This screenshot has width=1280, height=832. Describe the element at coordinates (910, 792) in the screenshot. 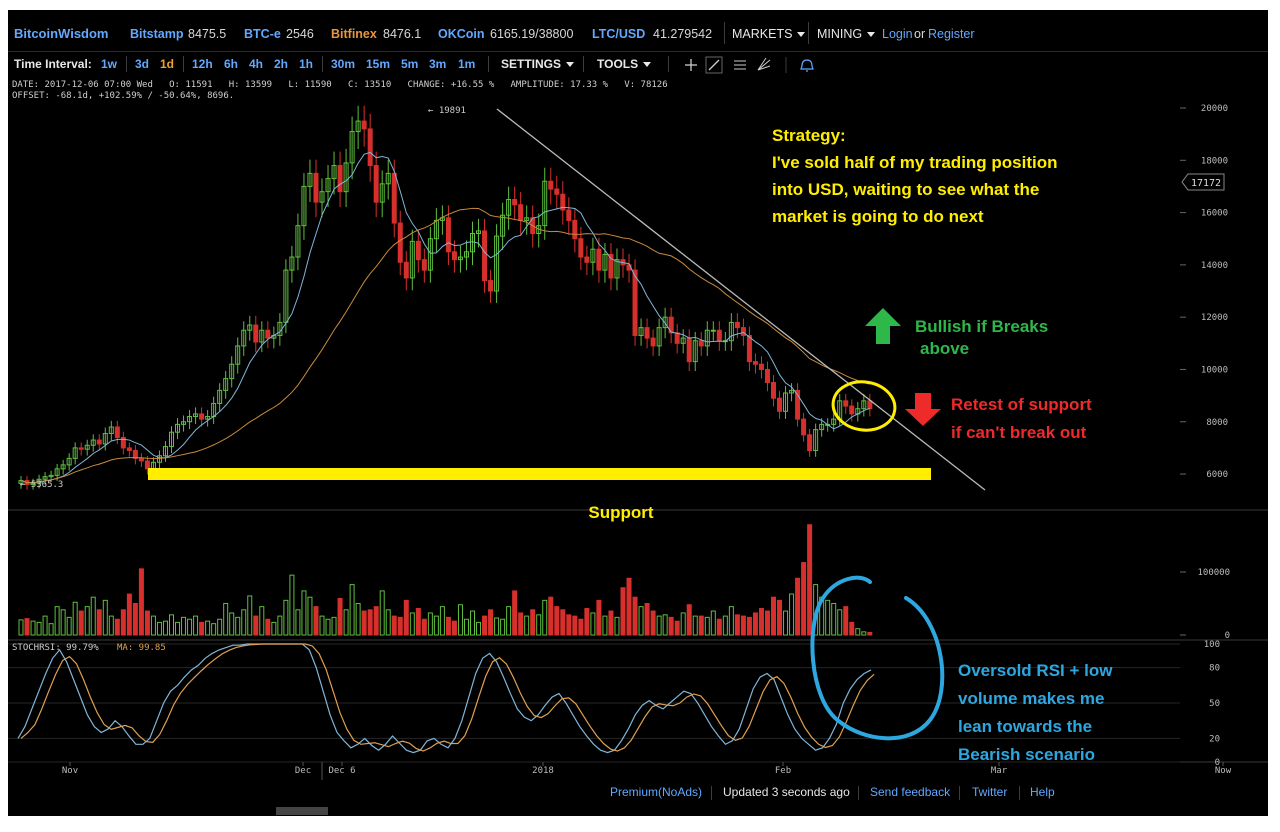

I see `send-feedback-link: Send feedback` at that location.